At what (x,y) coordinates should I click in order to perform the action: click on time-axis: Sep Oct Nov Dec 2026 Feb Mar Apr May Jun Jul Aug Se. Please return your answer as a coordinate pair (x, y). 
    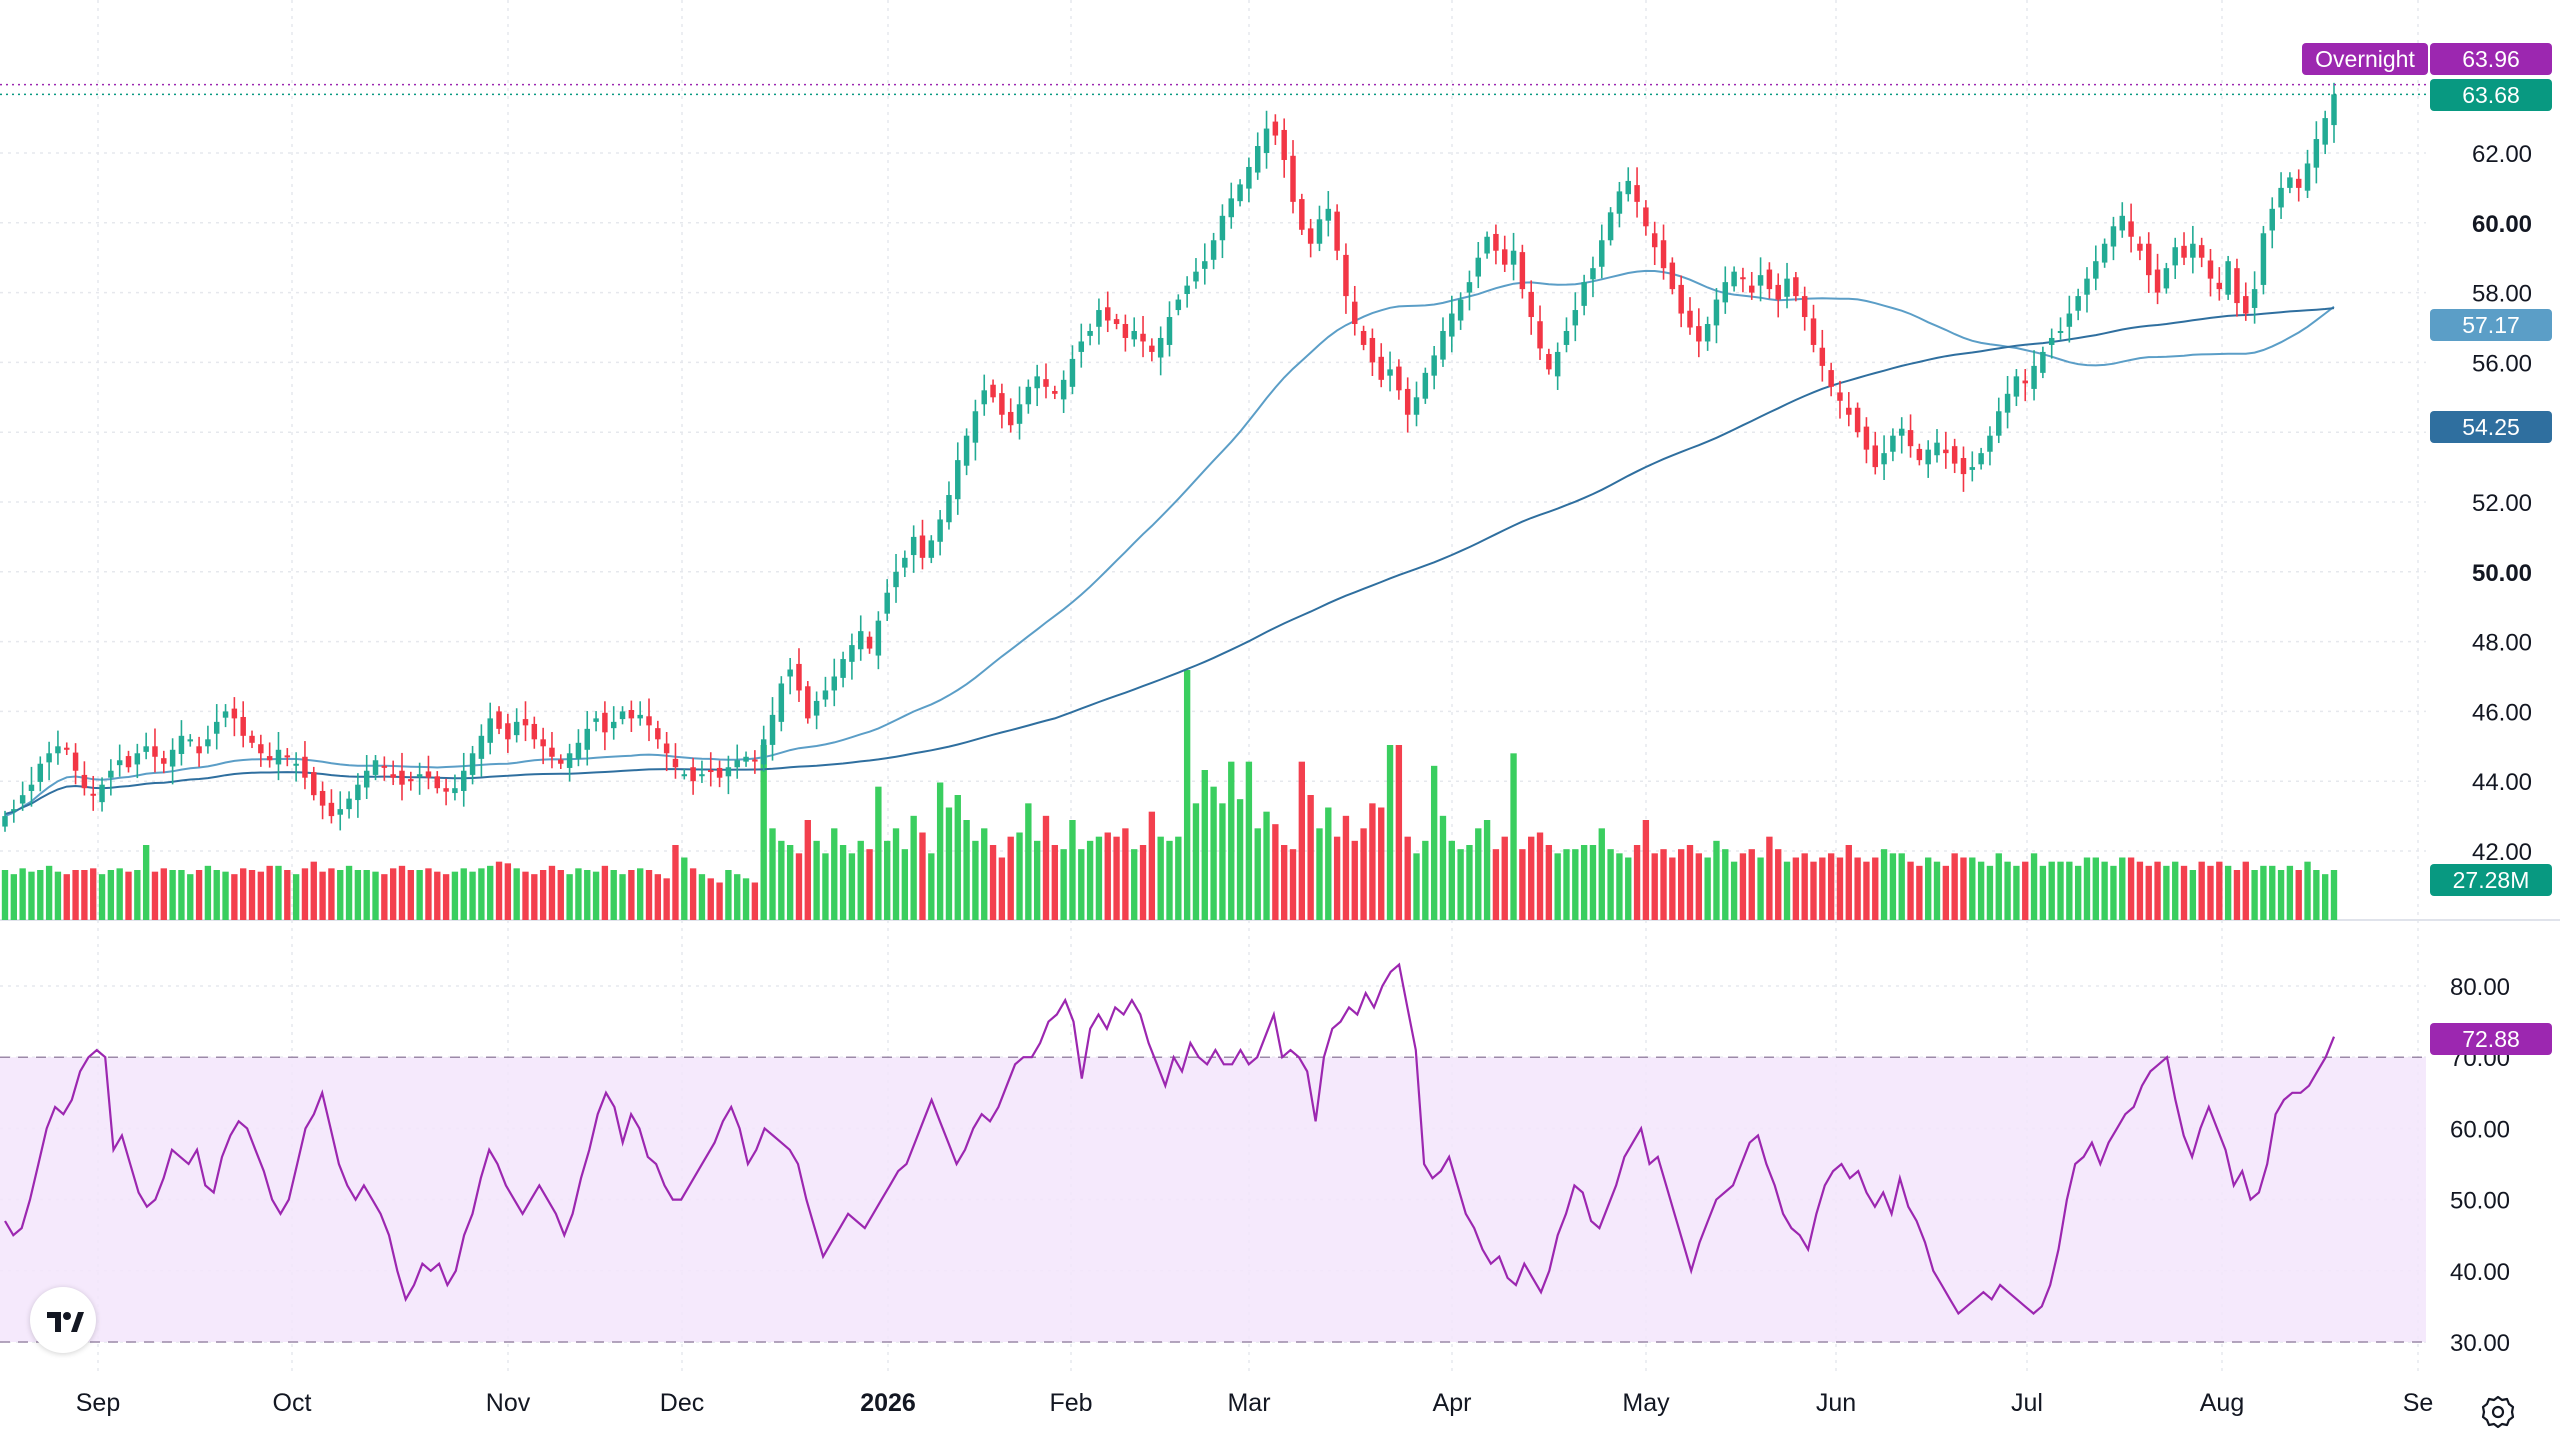
    Looking at the image, I should click on (1255, 1403).